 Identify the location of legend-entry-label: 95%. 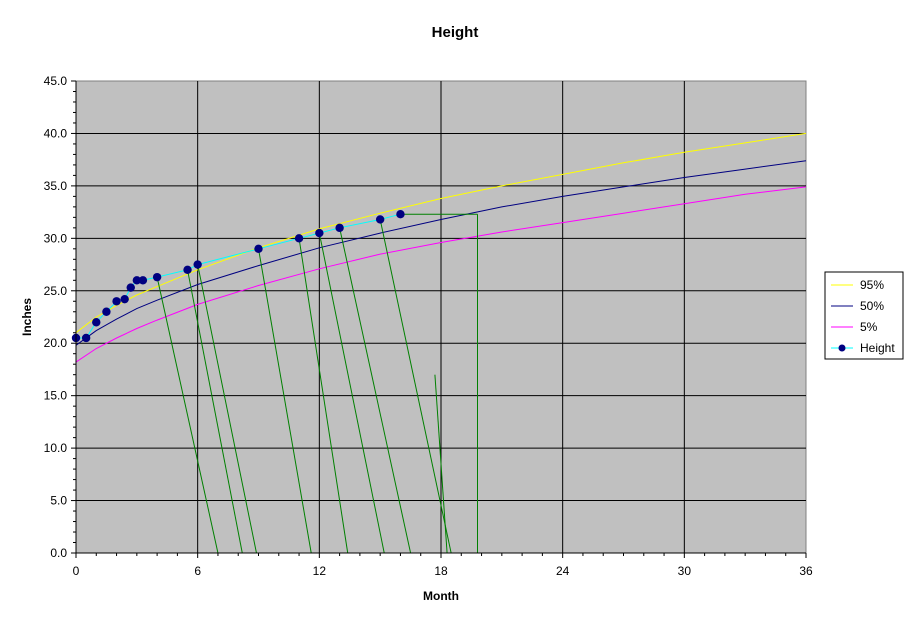
(872, 285).